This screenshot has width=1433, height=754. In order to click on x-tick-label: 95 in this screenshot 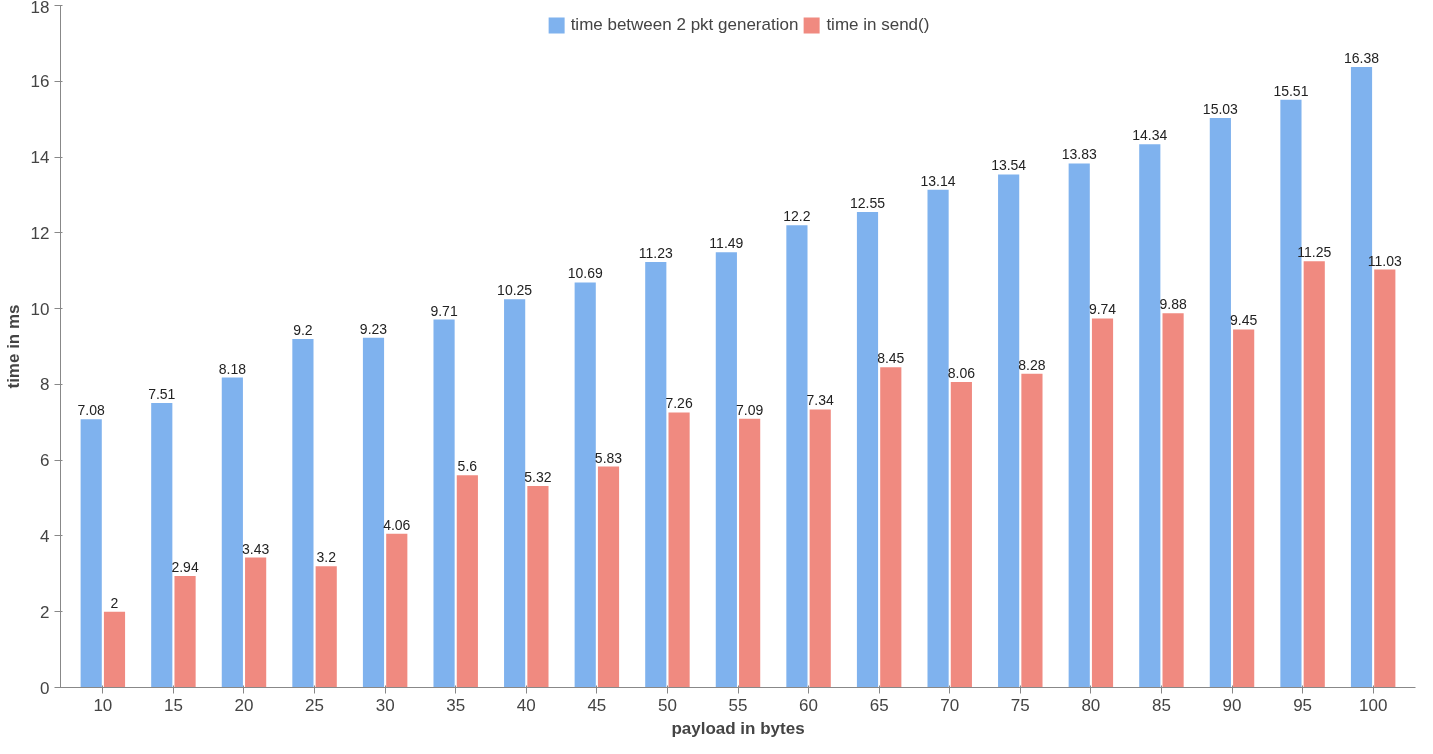, I will do `click(1303, 705)`.